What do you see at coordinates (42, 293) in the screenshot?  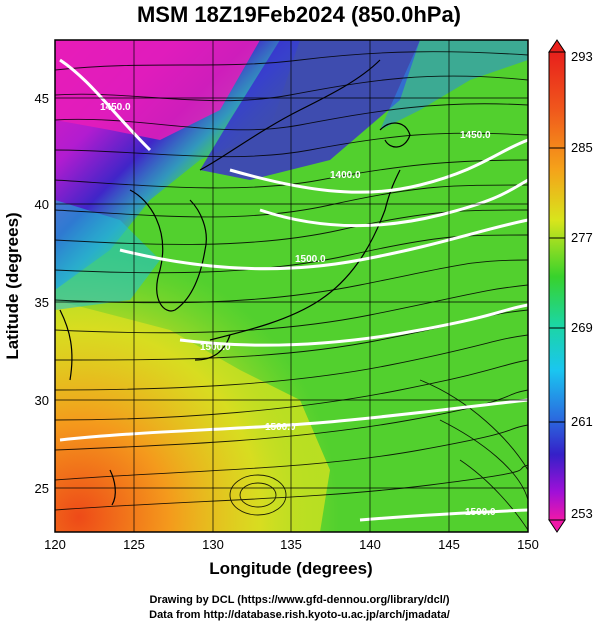 I see `y-axis-ticks: 25 30 35 40 45` at bounding box center [42, 293].